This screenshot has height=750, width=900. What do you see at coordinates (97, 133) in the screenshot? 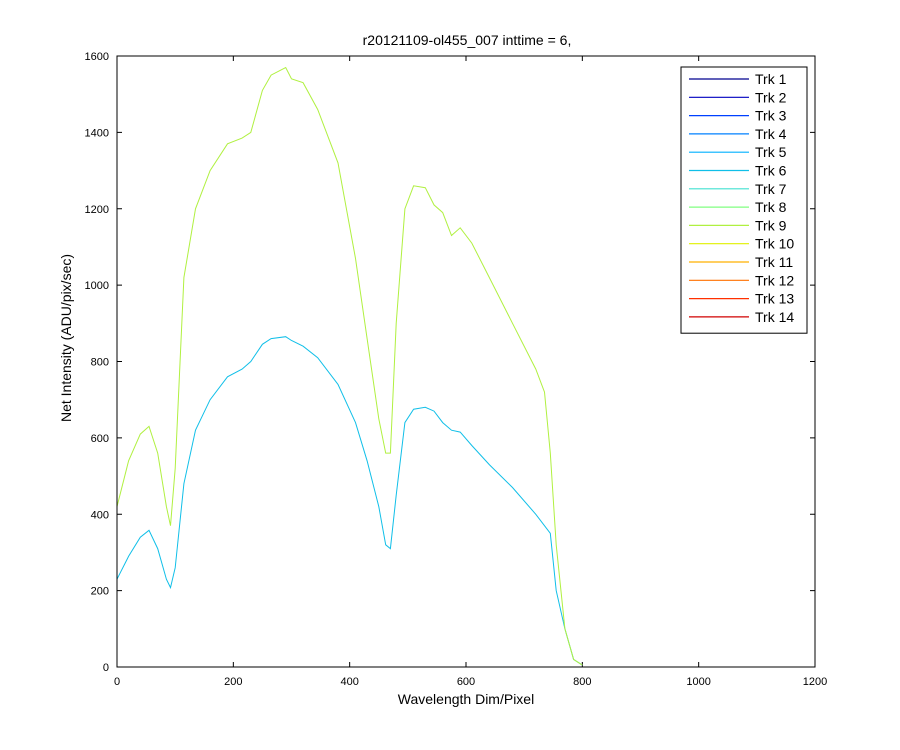
I see `y-tick-label: 1400` at bounding box center [97, 133].